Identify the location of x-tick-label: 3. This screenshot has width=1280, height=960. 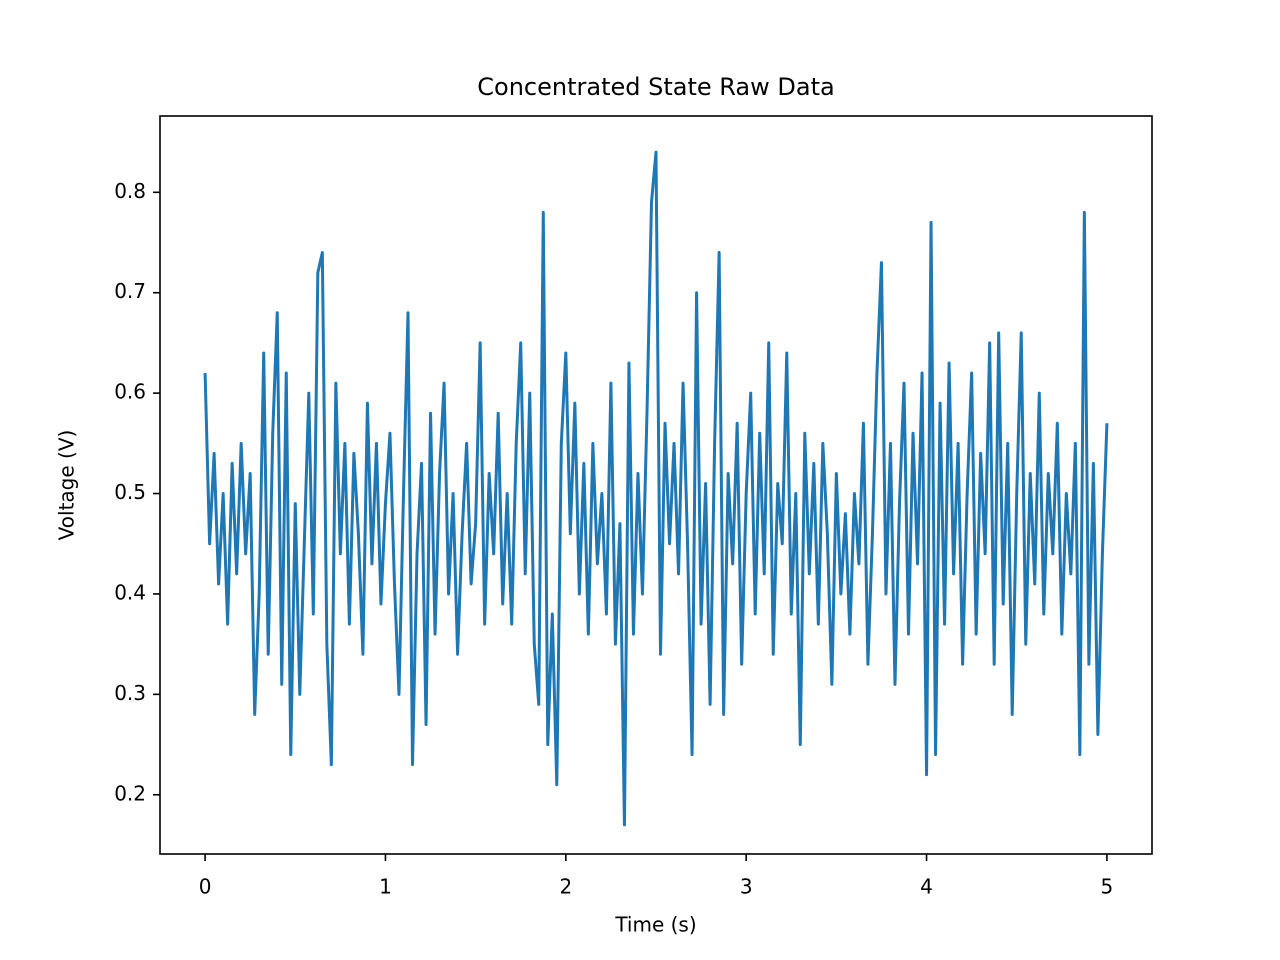
(746, 887).